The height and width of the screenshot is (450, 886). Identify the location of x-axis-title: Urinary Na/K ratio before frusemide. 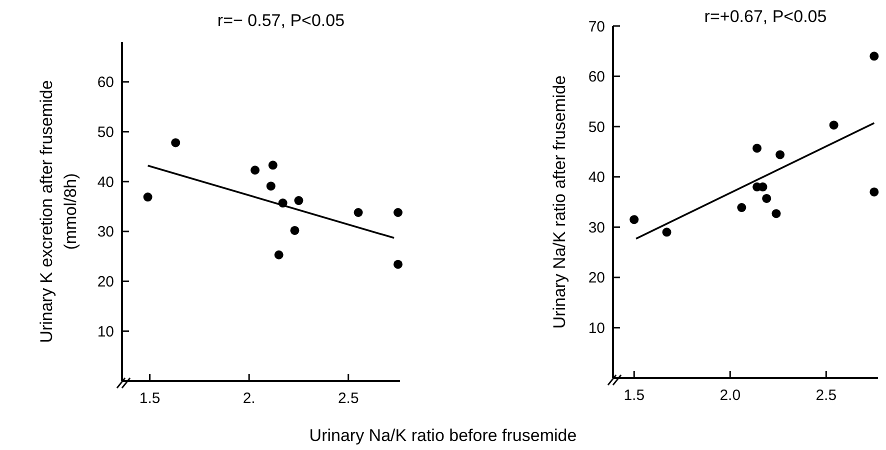
(443, 435).